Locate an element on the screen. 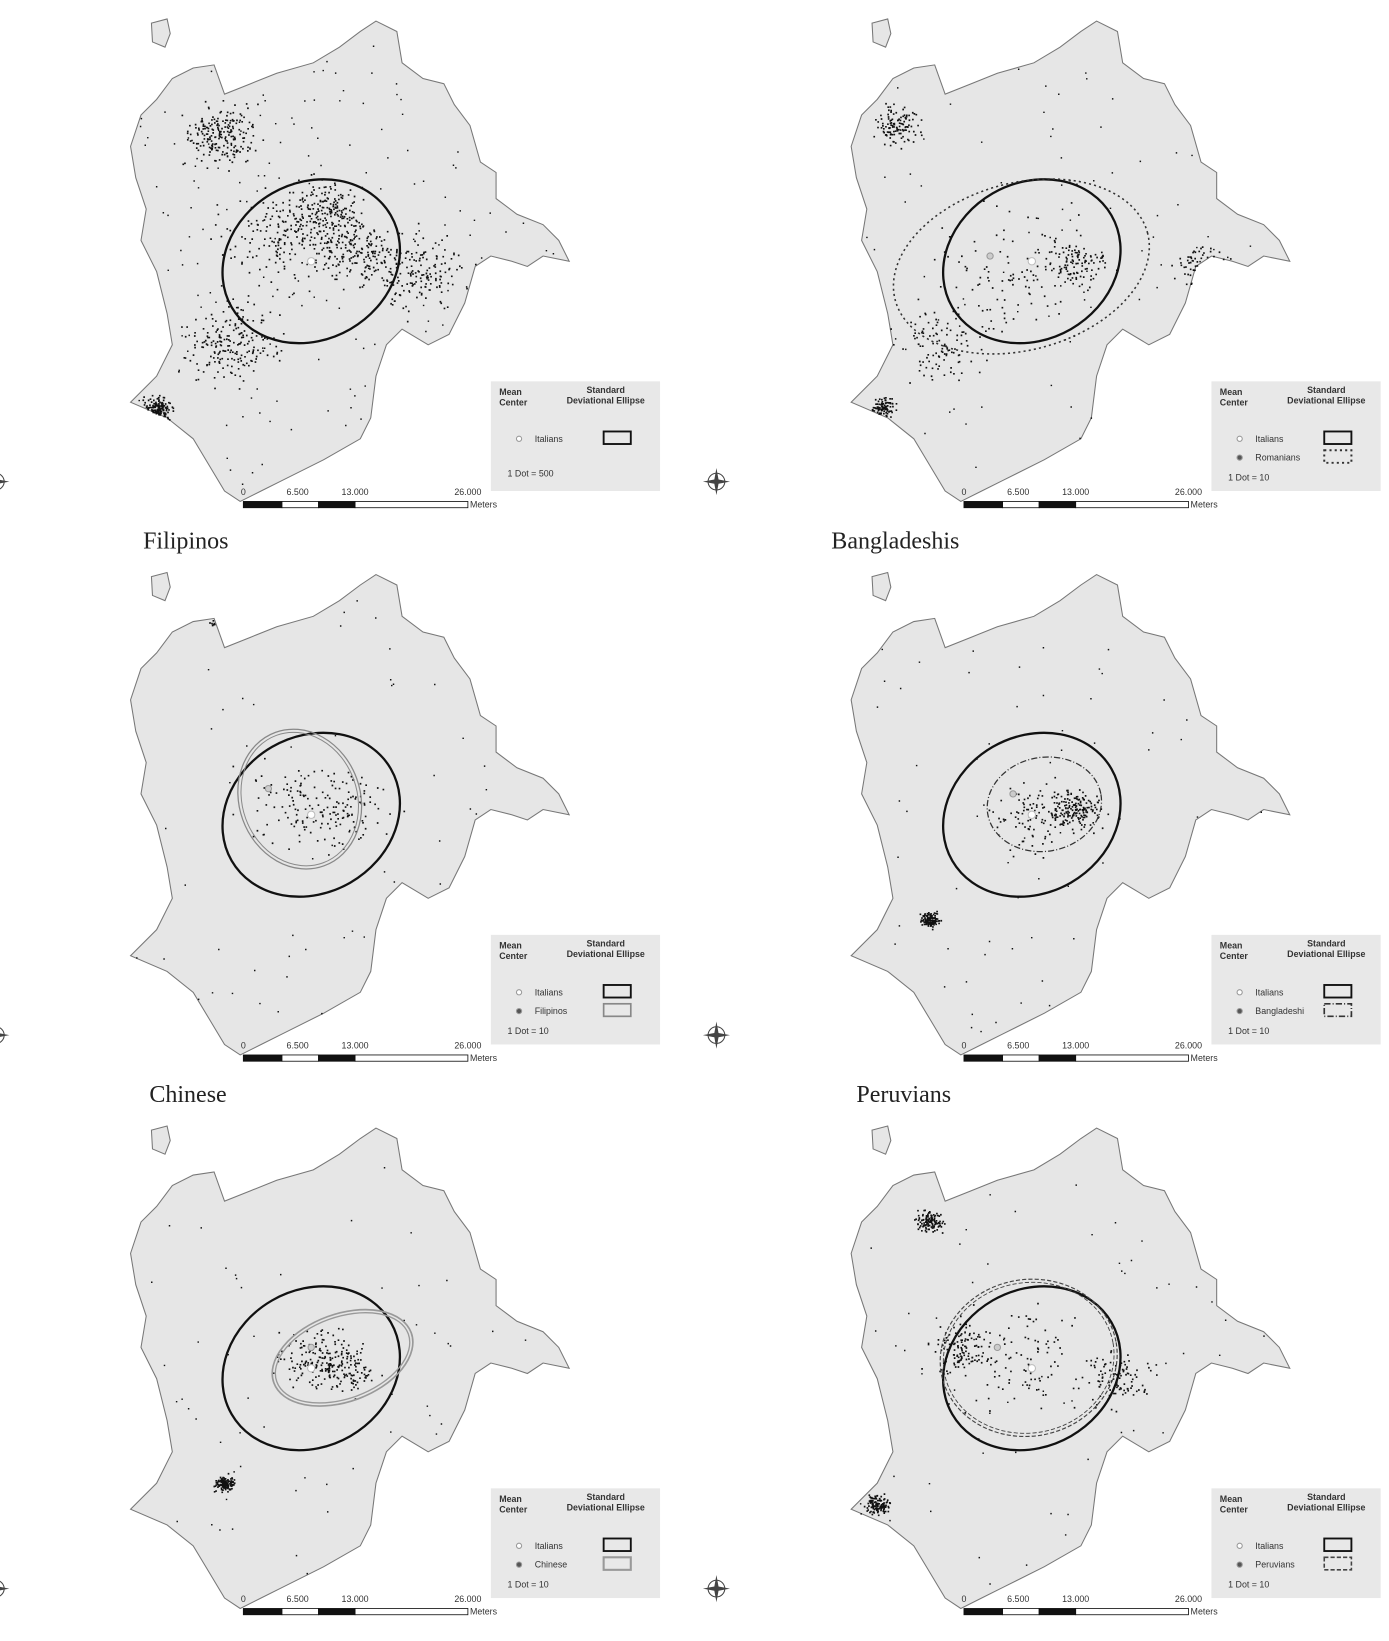 This screenshot has height=1641, width=1389. legend-label: Bangladeshi is located at coordinates (1279, 1011).